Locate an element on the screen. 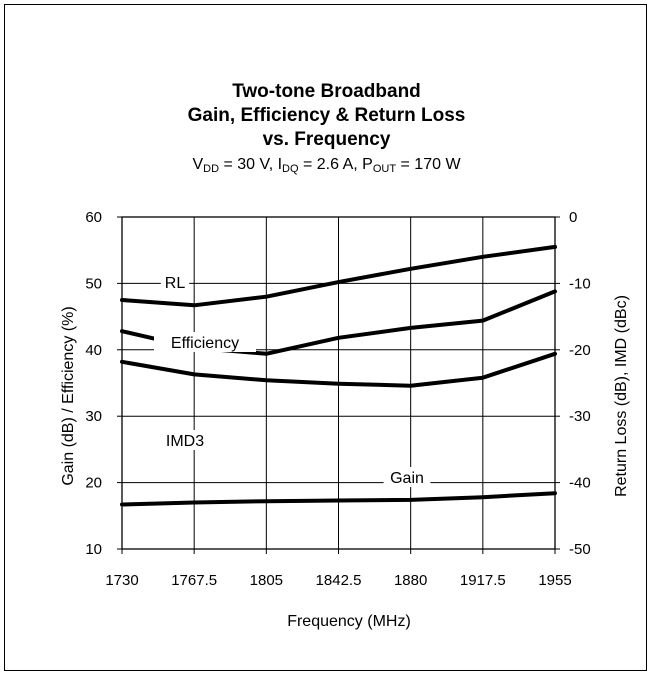  x-axis-title: Frequency (MHz) is located at coordinates (349, 621).